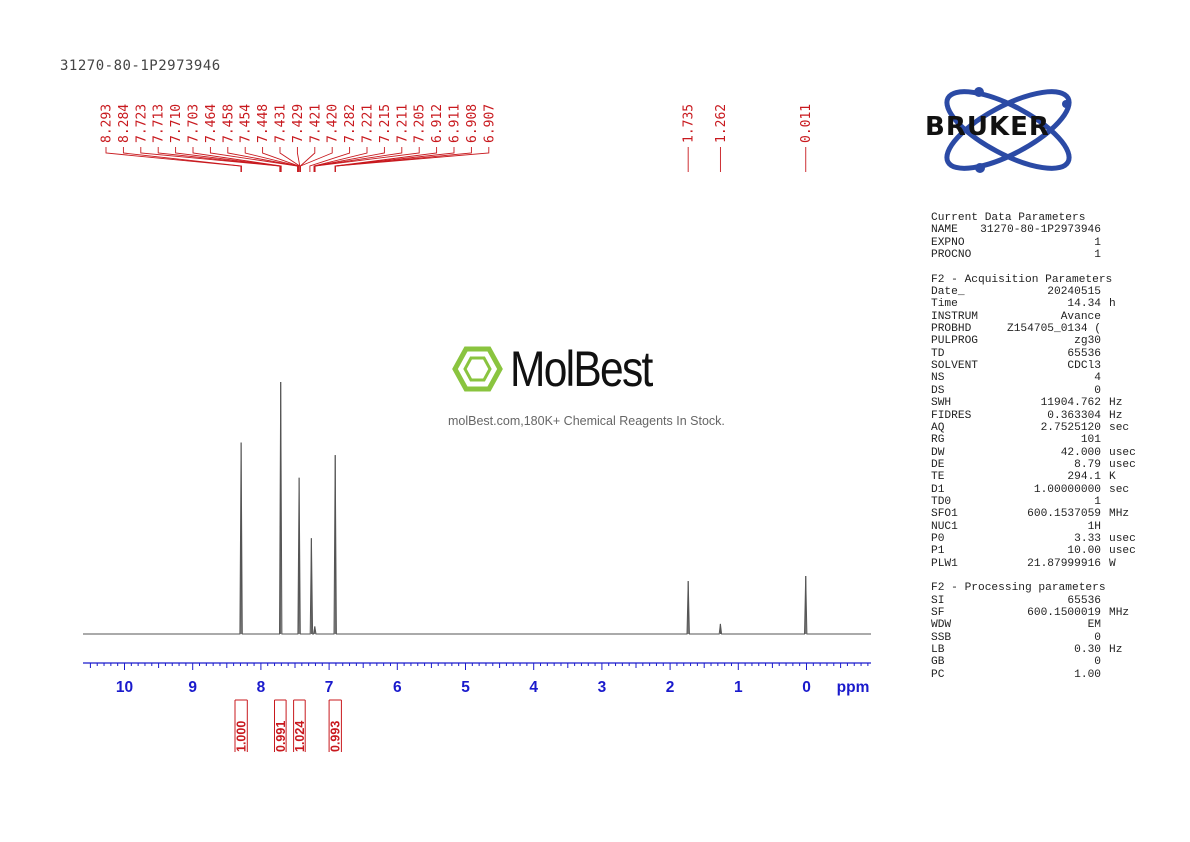 The image size is (1190, 842). I want to click on integral-value: 0.993, so click(336, 736).